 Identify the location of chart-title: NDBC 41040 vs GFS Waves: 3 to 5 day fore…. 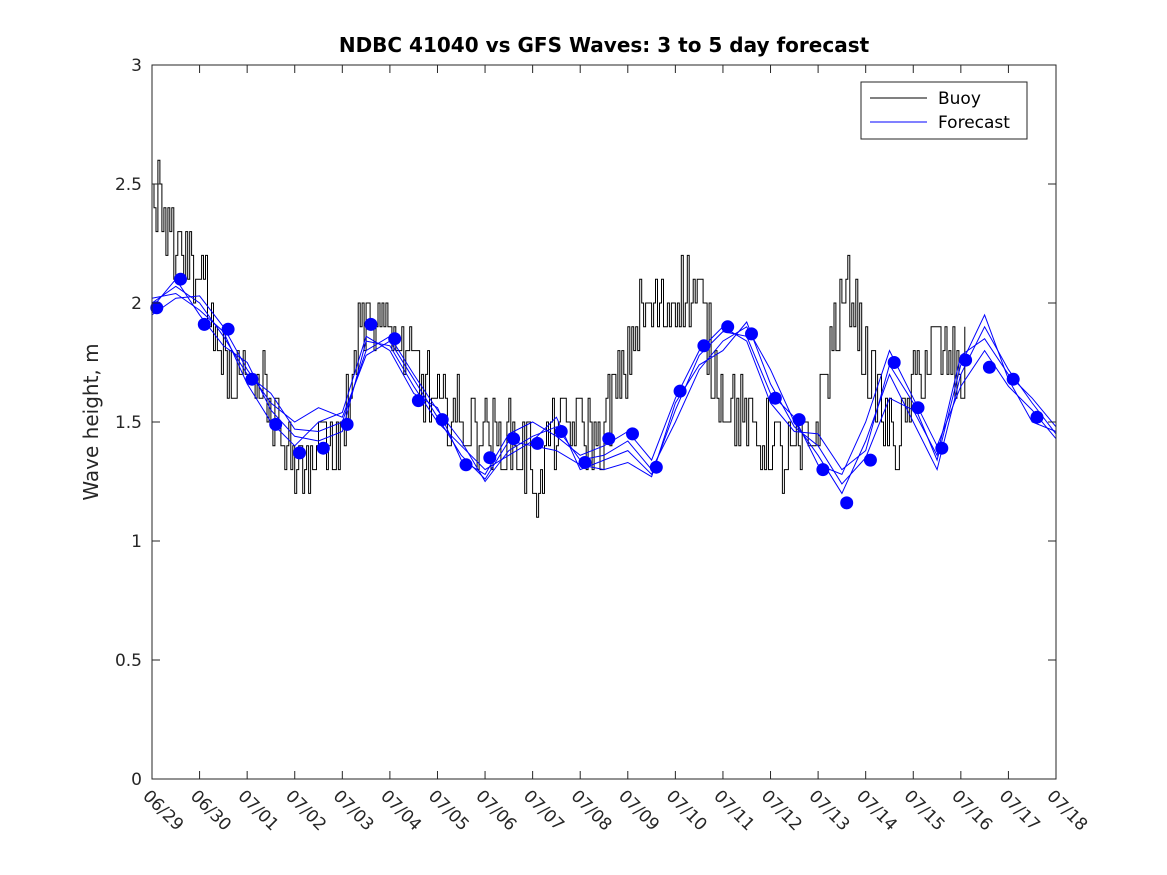
(604, 45).